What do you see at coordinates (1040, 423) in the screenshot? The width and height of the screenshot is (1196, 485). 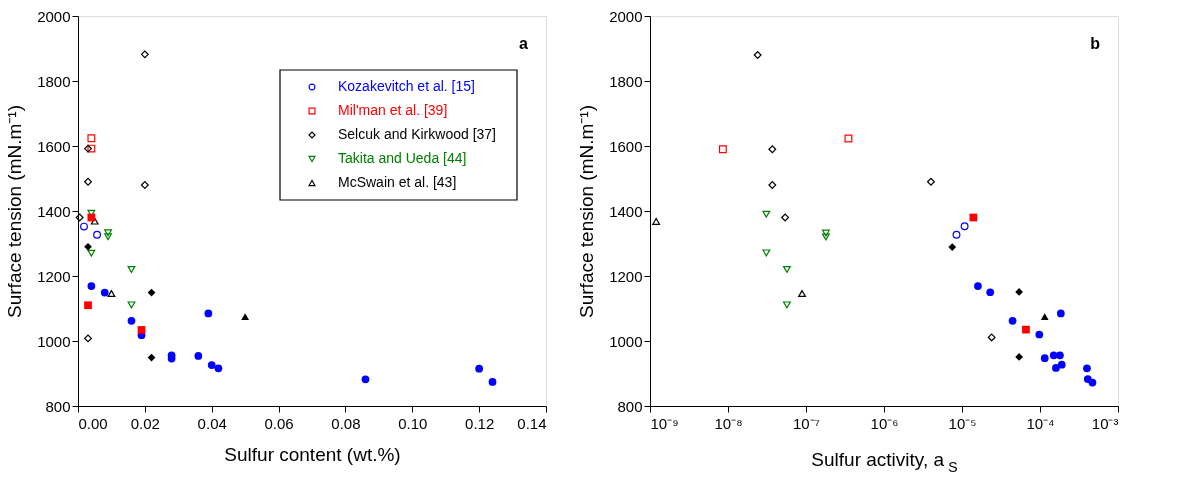 I see `x-tick-label: 10⁻⁴` at bounding box center [1040, 423].